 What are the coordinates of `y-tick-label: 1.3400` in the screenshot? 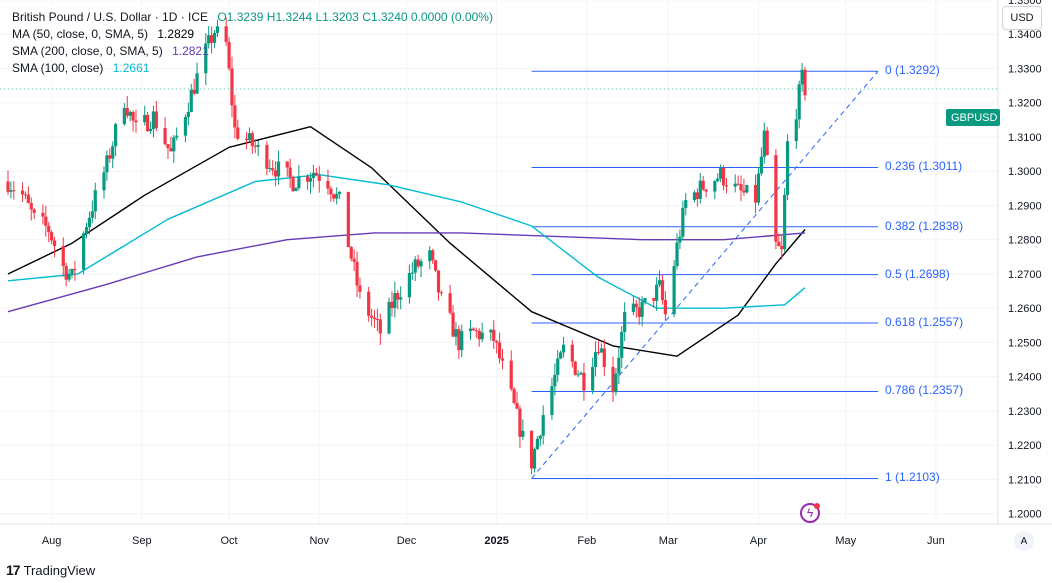 It's located at (1025, 35).